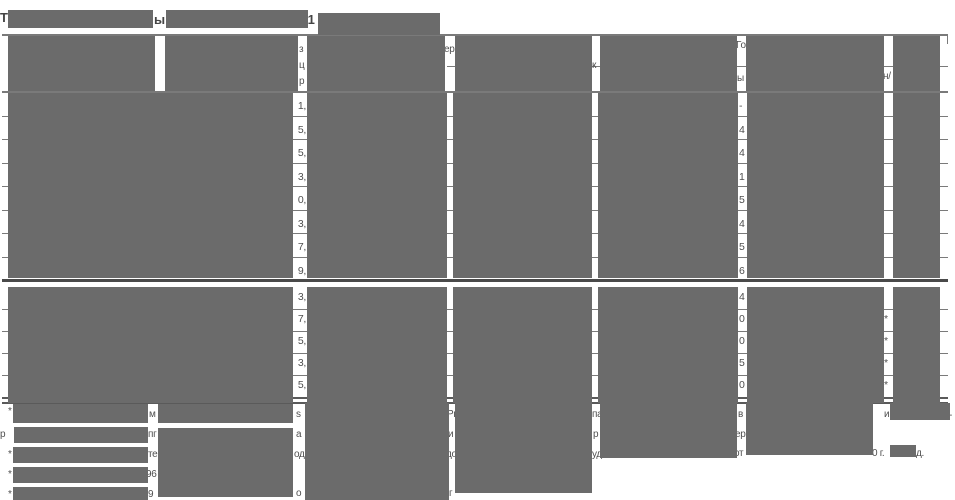  What do you see at coordinates (597, 454) in the screenshot?
I see `footnote-fragment: уд` at bounding box center [597, 454].